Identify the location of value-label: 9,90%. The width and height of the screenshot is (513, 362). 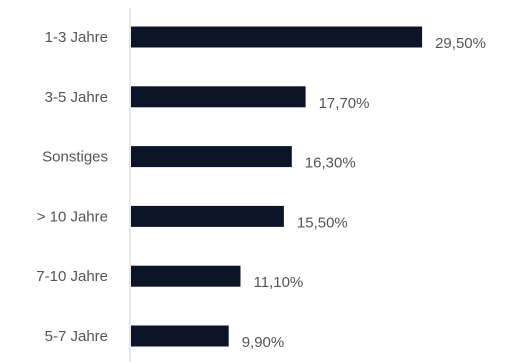
(263, 342).